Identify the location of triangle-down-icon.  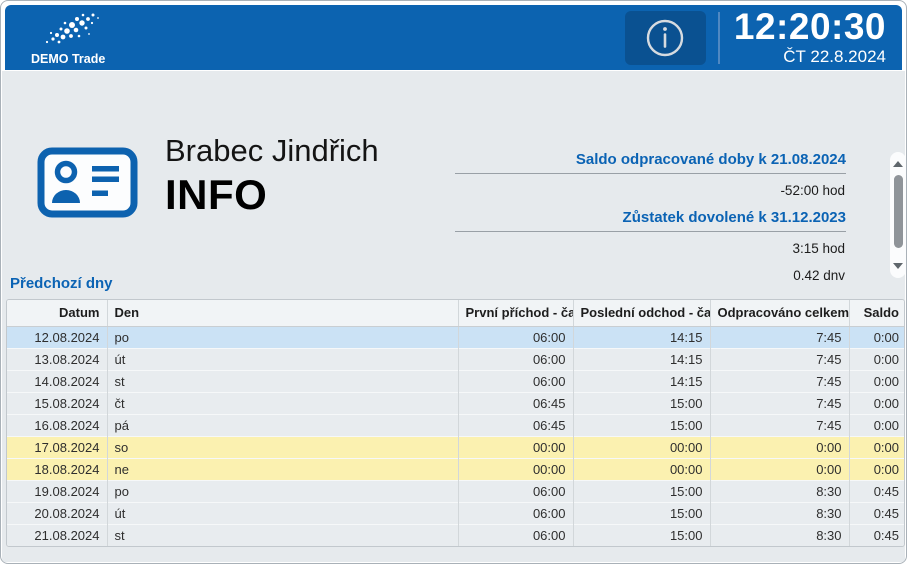
(898, 266).